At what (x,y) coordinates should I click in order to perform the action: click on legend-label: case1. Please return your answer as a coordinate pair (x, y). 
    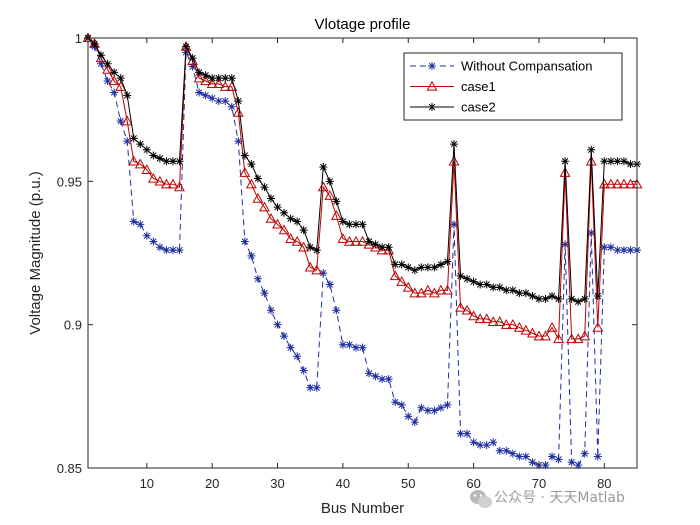
    Looking at the image, I should click on (478, 86).